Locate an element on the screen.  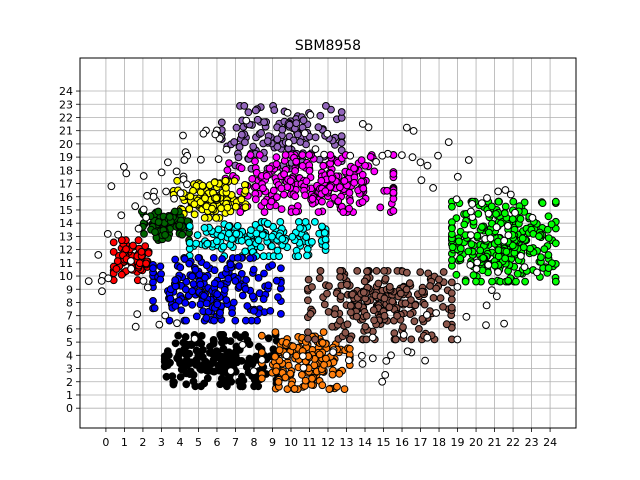
x-tick-label: 2 is located at coordinates (142, 442).